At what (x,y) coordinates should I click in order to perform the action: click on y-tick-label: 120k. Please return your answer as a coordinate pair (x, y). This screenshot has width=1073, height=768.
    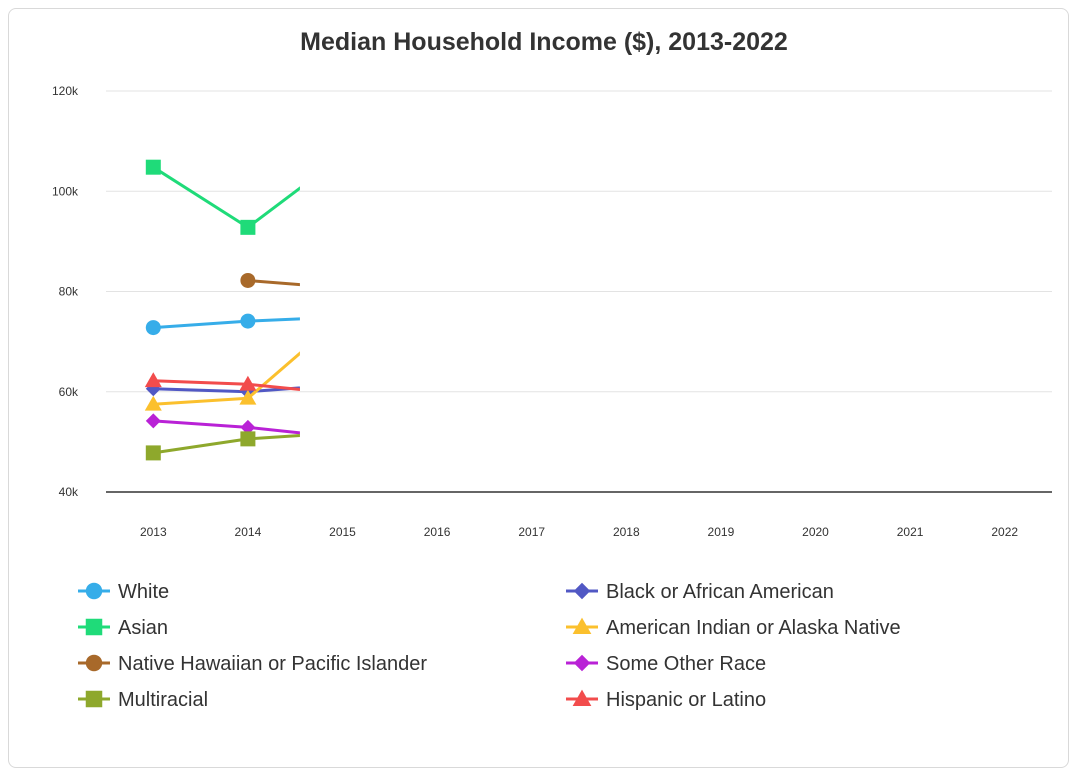
    Looking at the image, I should click on (65, 91).